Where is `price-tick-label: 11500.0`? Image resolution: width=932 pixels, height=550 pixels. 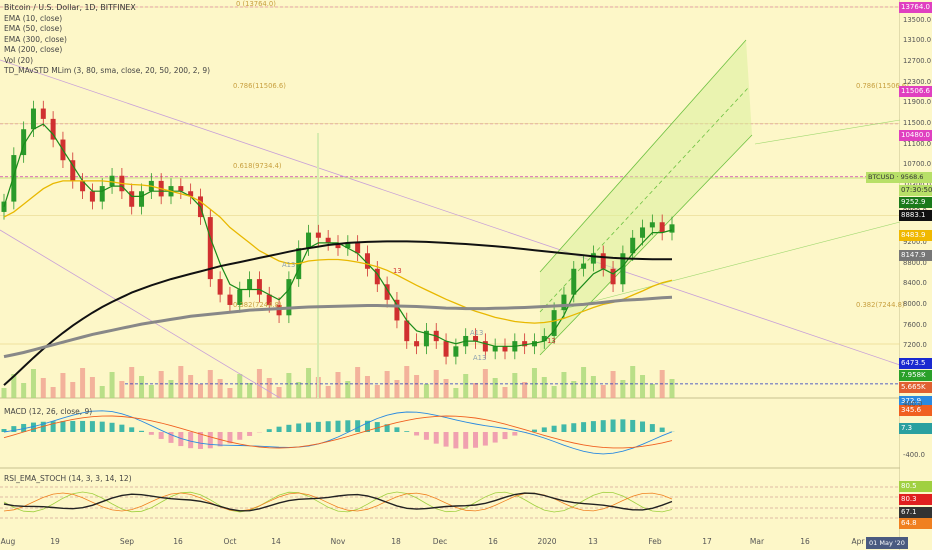
price-tick-label: 11500.0 is located at coordinates (917, 123).